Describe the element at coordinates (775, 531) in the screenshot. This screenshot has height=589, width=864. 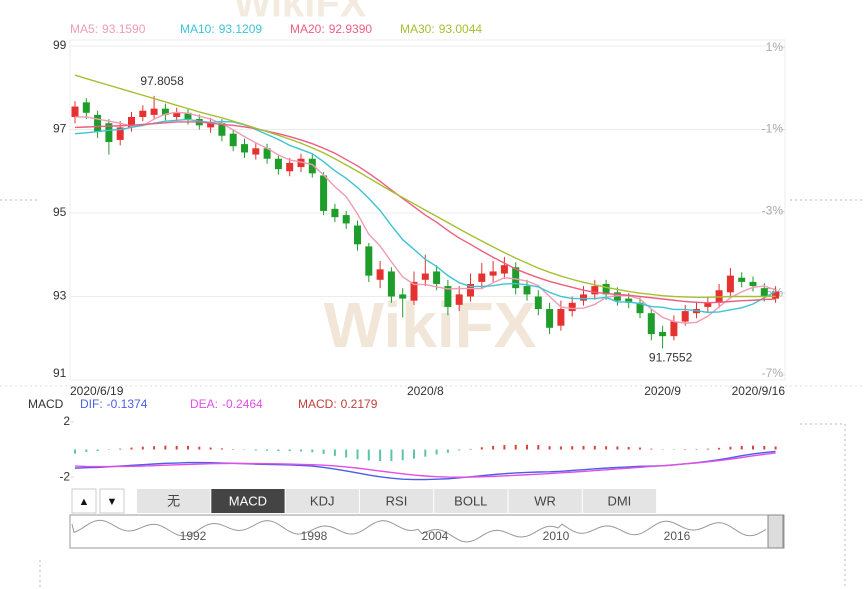
I see `navigator-handle` at that location.